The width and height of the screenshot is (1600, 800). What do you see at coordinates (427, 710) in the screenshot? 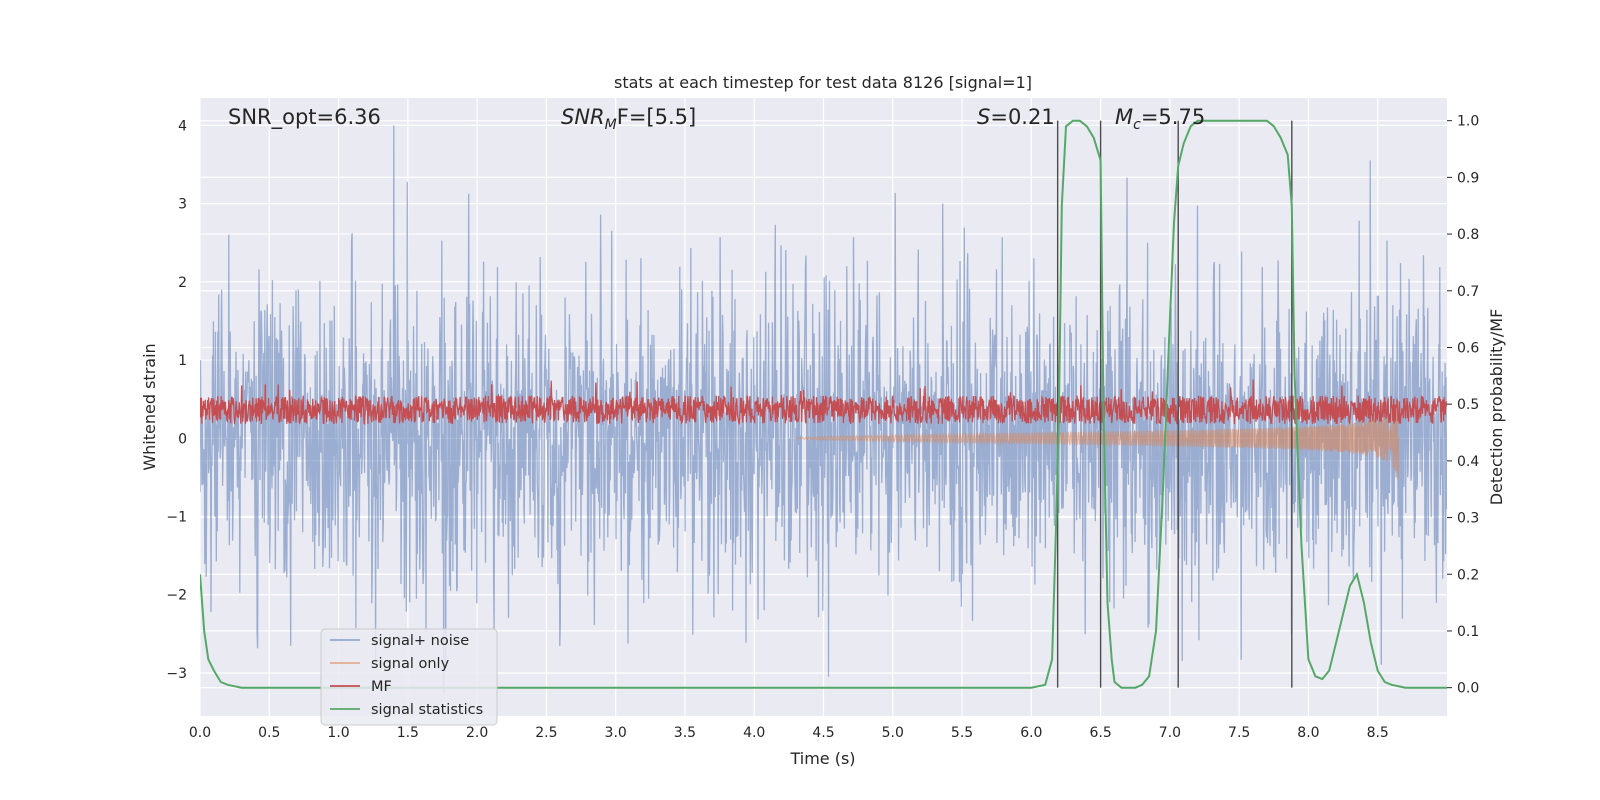
I see `legend-label-signal-statistics: signal statistics` at bounding box center [427, 710].